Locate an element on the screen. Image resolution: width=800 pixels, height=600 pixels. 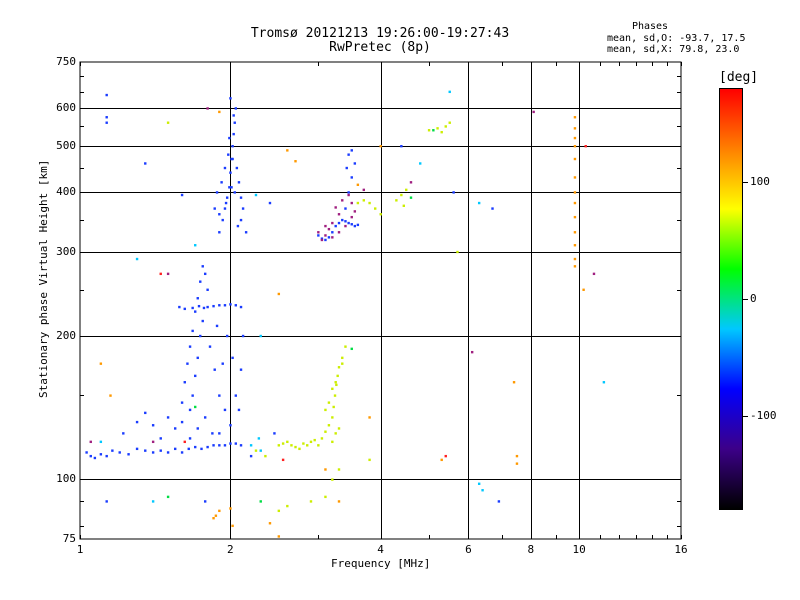
y-tick-label: 750 is located at coordinates (66, 61).